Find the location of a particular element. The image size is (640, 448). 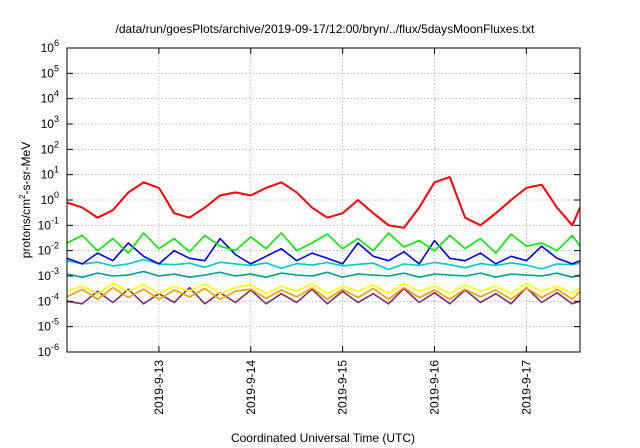

y-tick-label: 10⁻¹ is located at coordinates (48, 223).